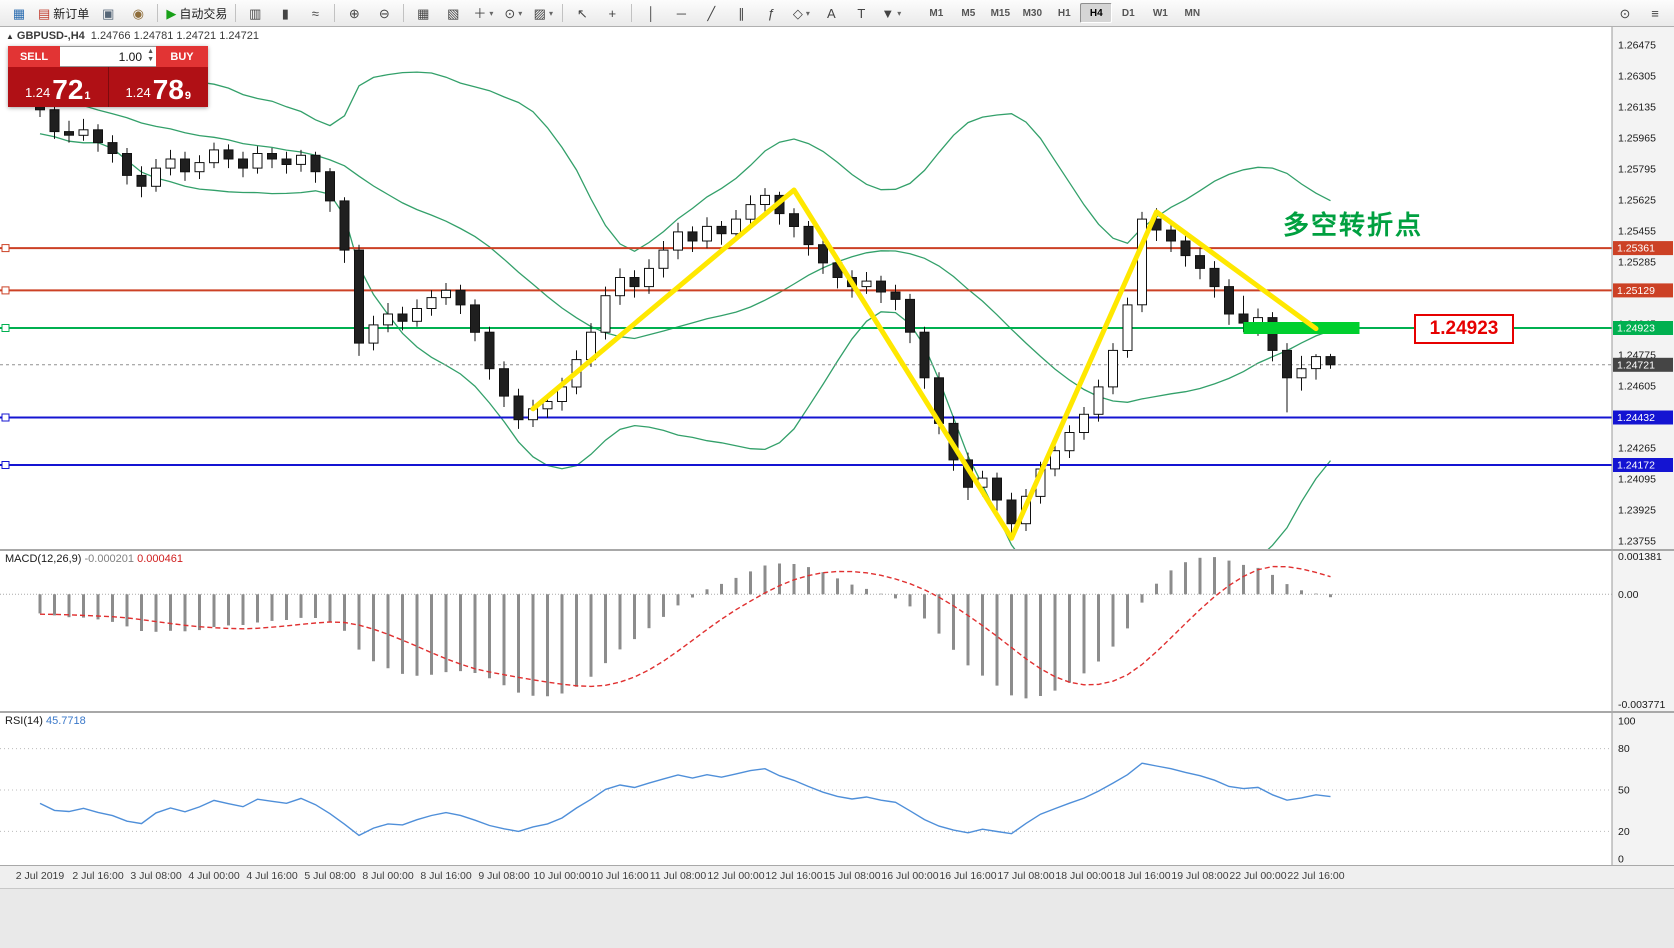 This screenshot has width=1674, height=948. What do you see at coordinates (1627, 722) in the screenshot?
I see `svg-text: 100` at bounding box center [1627, 722].